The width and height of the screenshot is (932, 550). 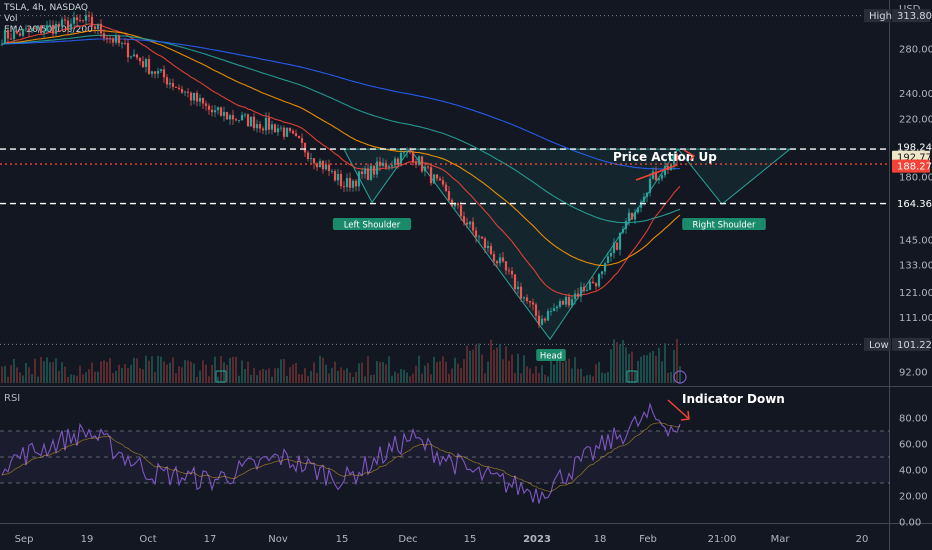 What do you see at coordinates (665, 157) in the screenshot?
I see `price-action-label: Price Action Up` at bounding box center [665, 157].